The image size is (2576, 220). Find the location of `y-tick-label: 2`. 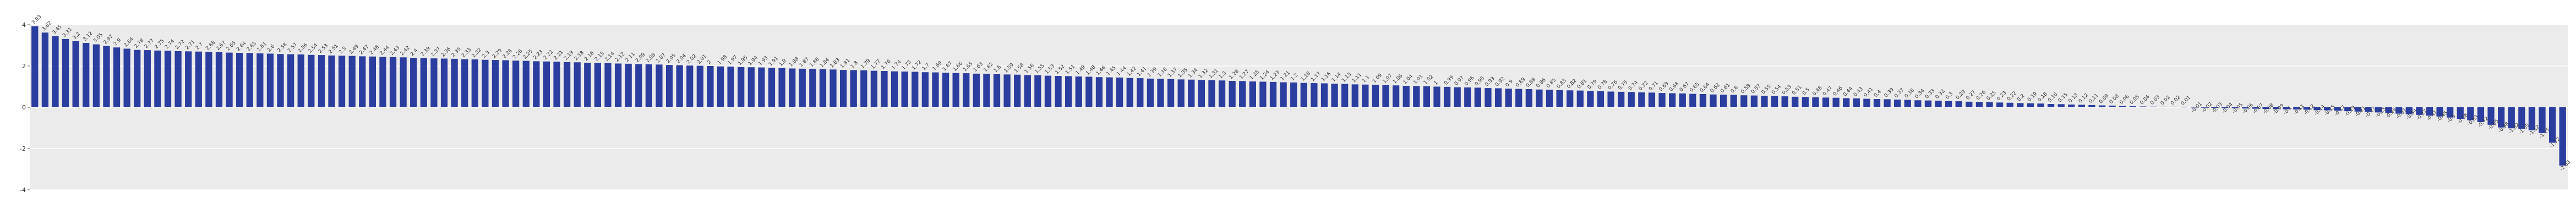

y-tick-label: 2 is located at coordinates (24, 66).